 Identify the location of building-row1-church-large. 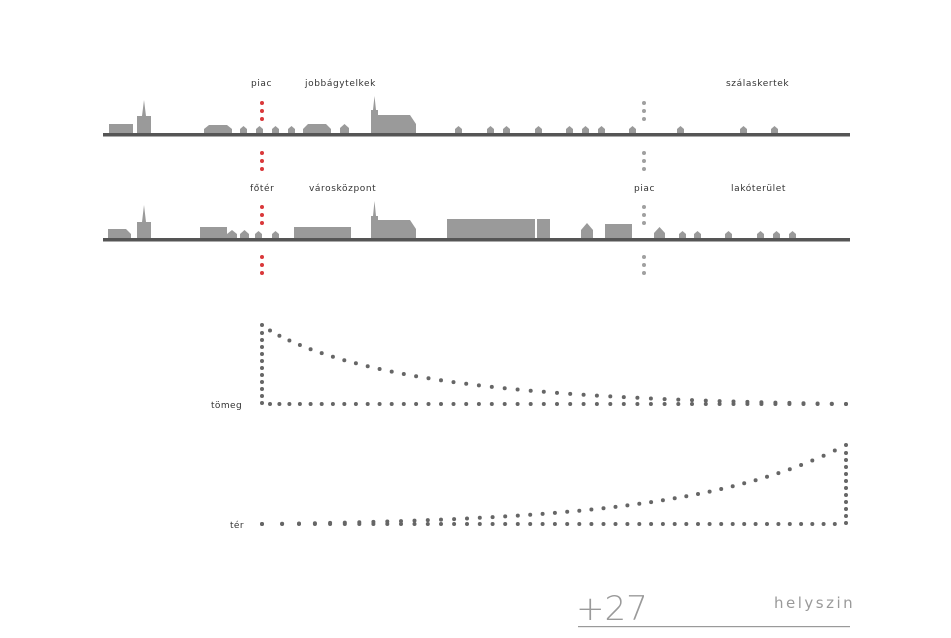
(393, 115).